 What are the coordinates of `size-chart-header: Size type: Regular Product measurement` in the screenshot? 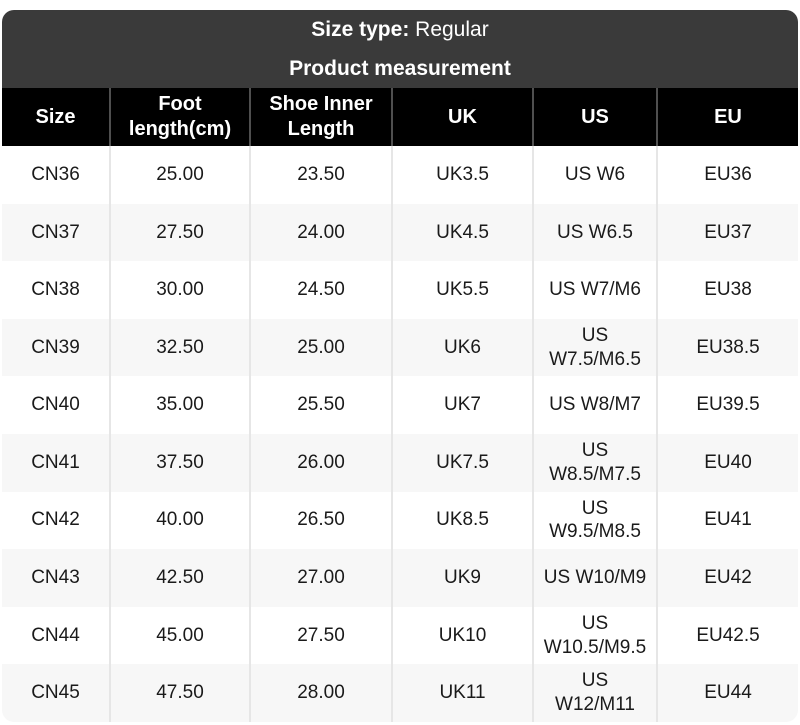 It's located at (400, 49).